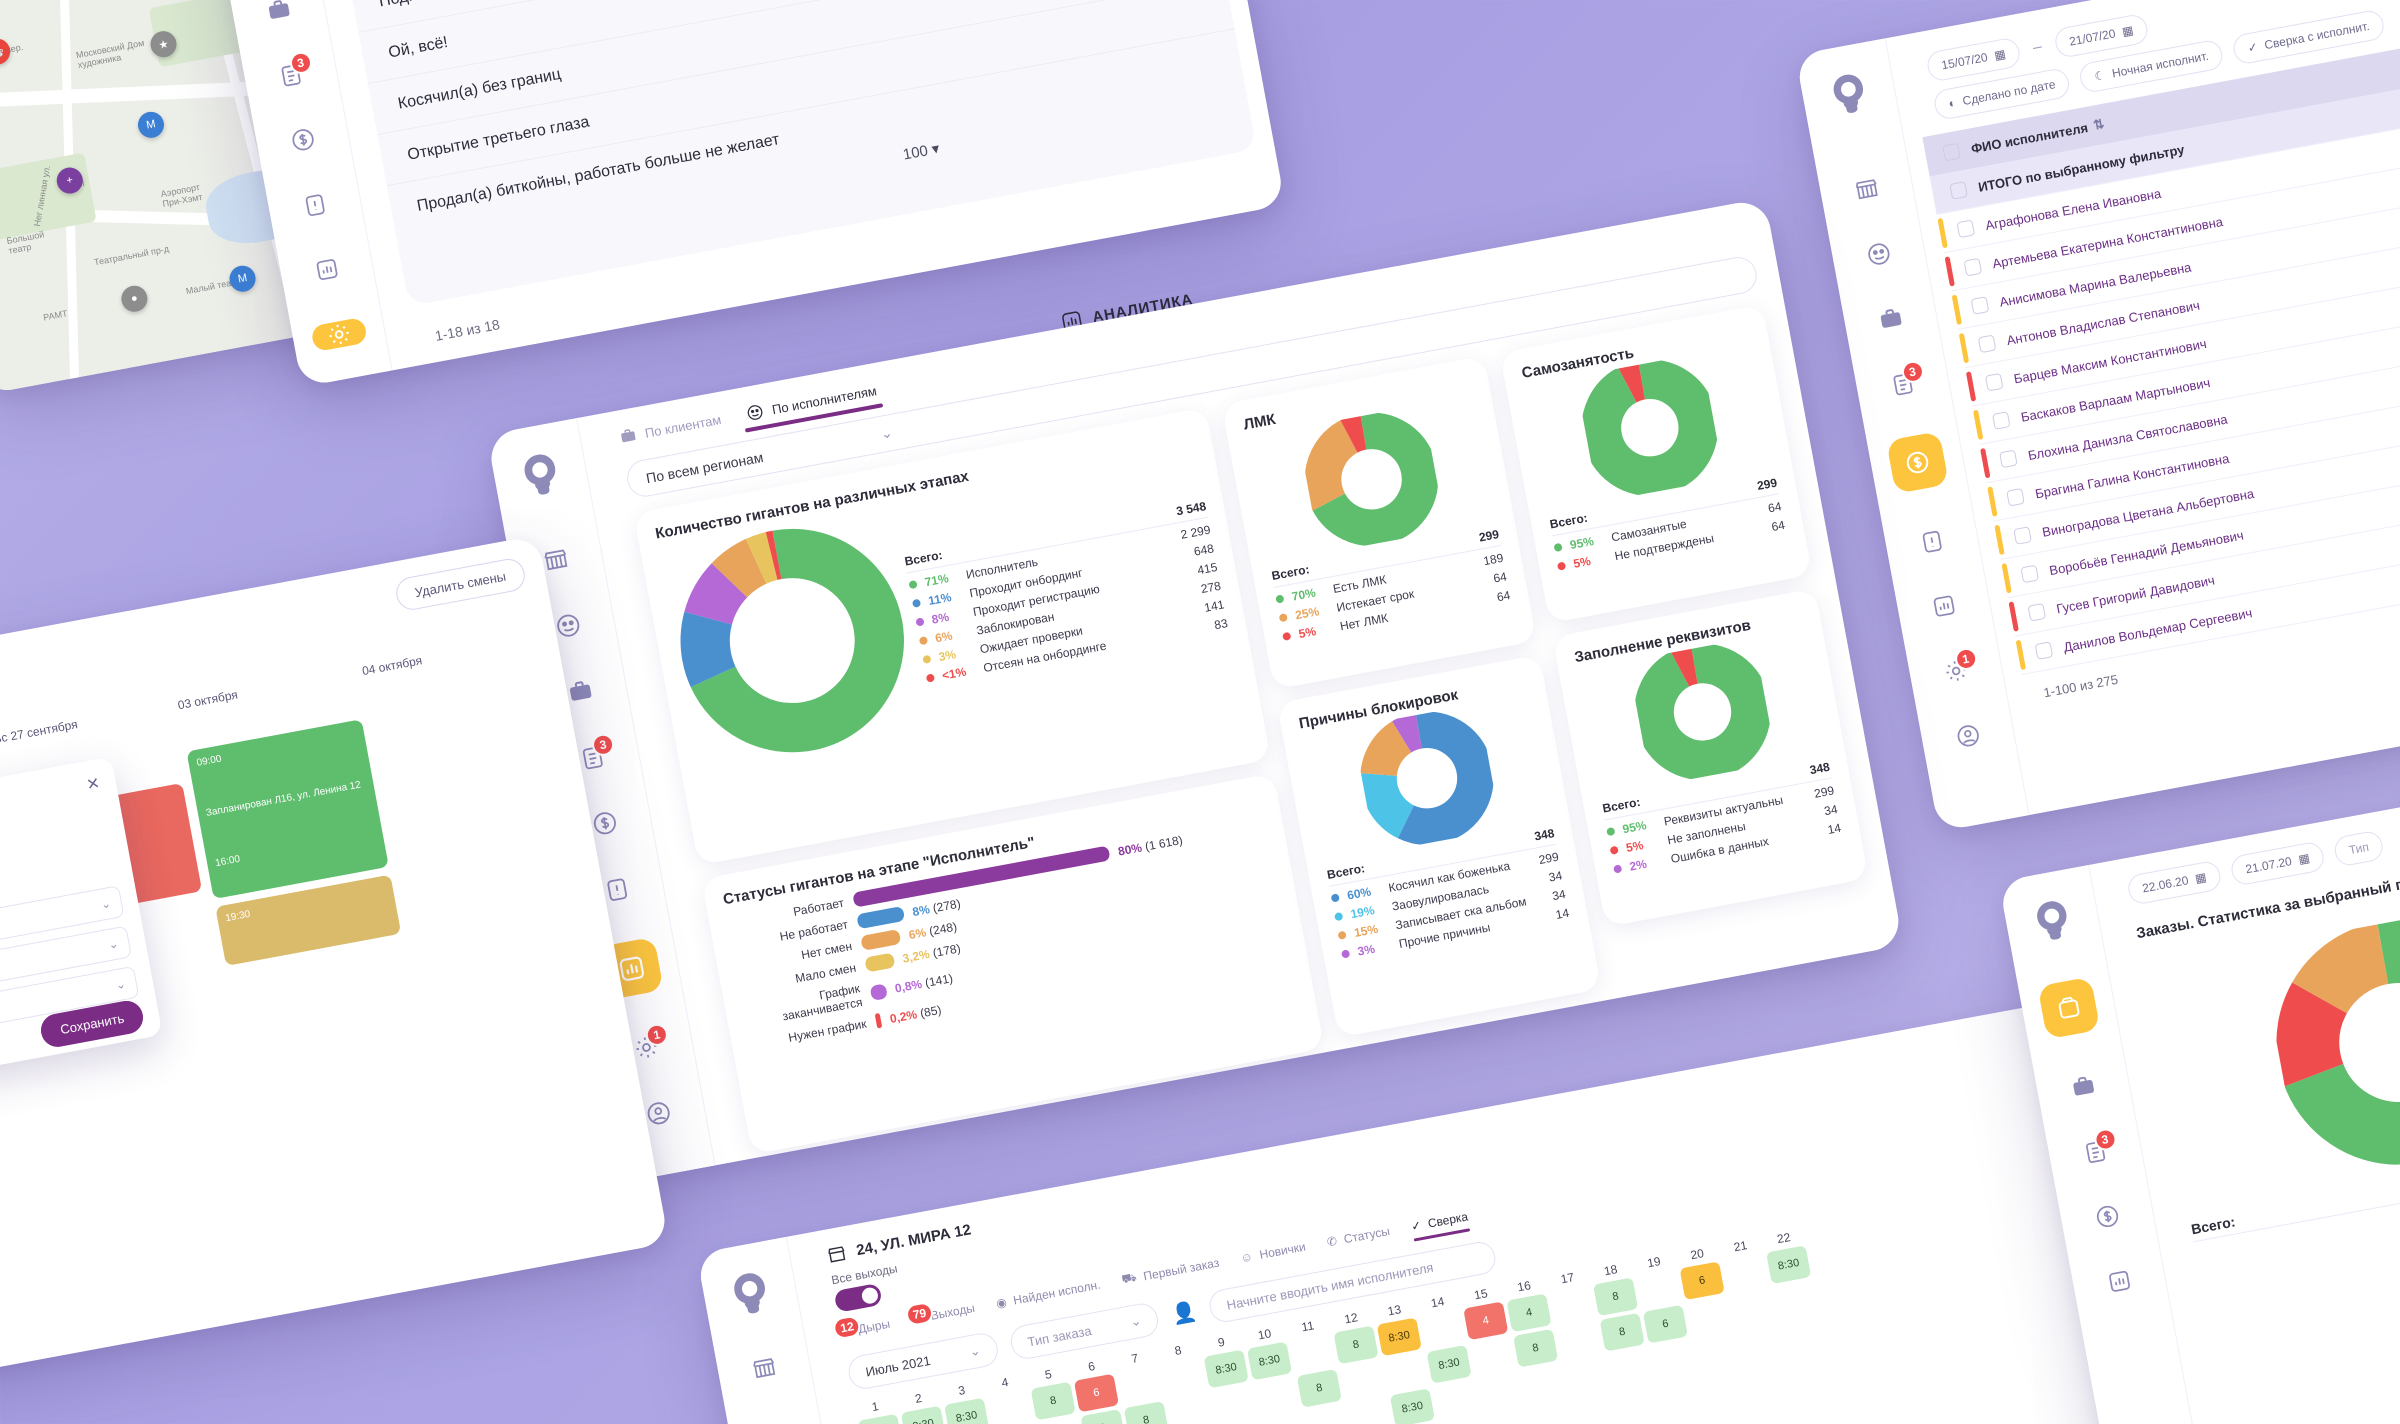  What do you see at coordinates (2099, 124) in the screenshot?
I see `sort-icon: ⇅` at bounding box center [2099, 124].